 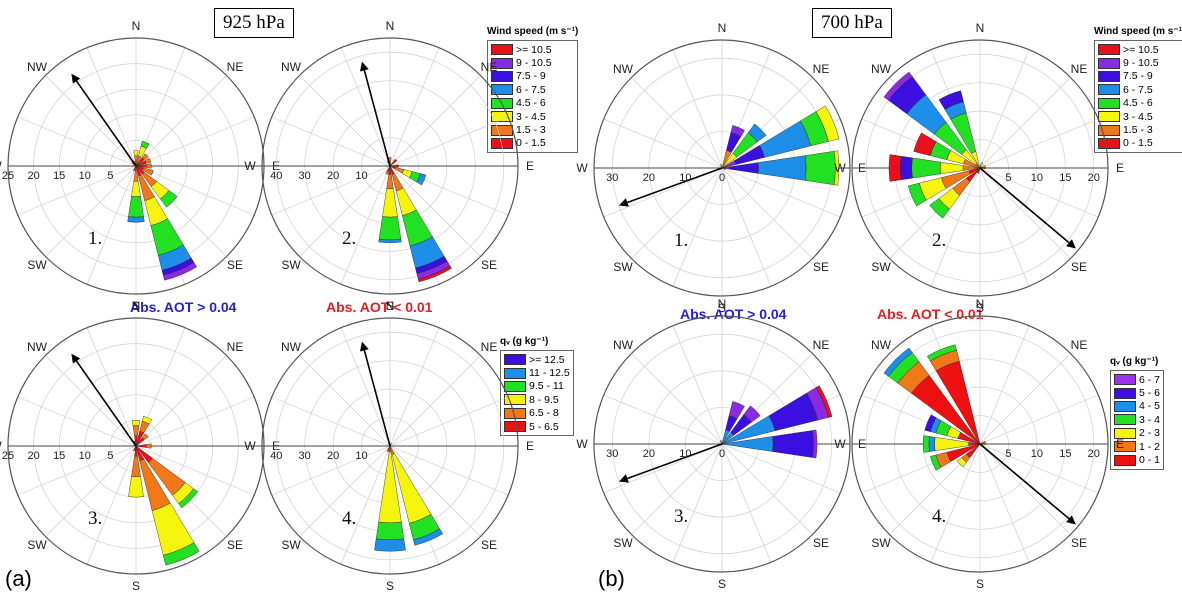 I want to click on legend-label: 6 - 7, so click(x=1150, y=379).